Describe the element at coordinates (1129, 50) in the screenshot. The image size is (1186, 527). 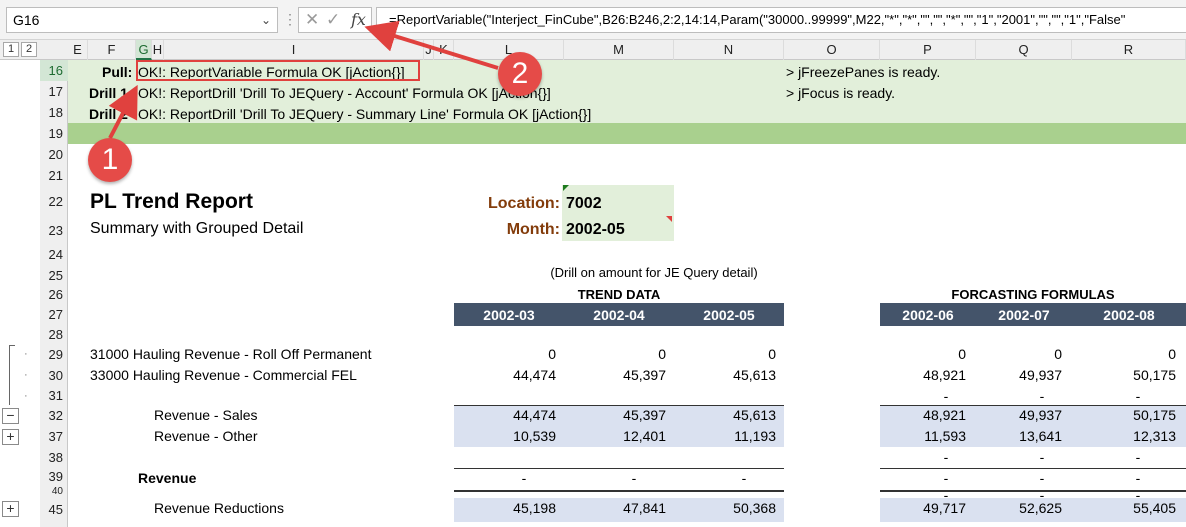
I see `column-r: R` at that location.